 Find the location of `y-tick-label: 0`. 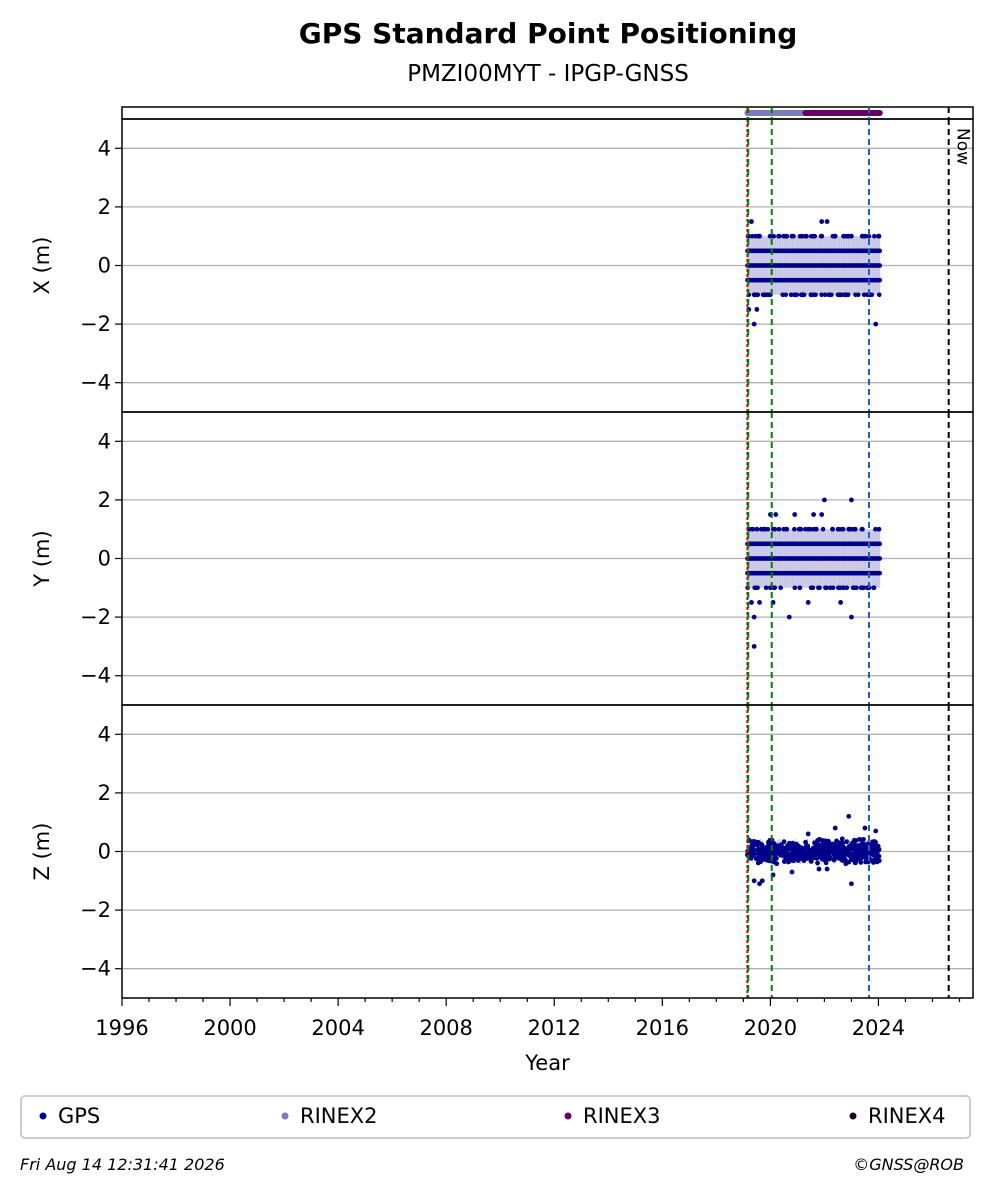

y-tick-label: 0 is located at coordinates (104, 852).